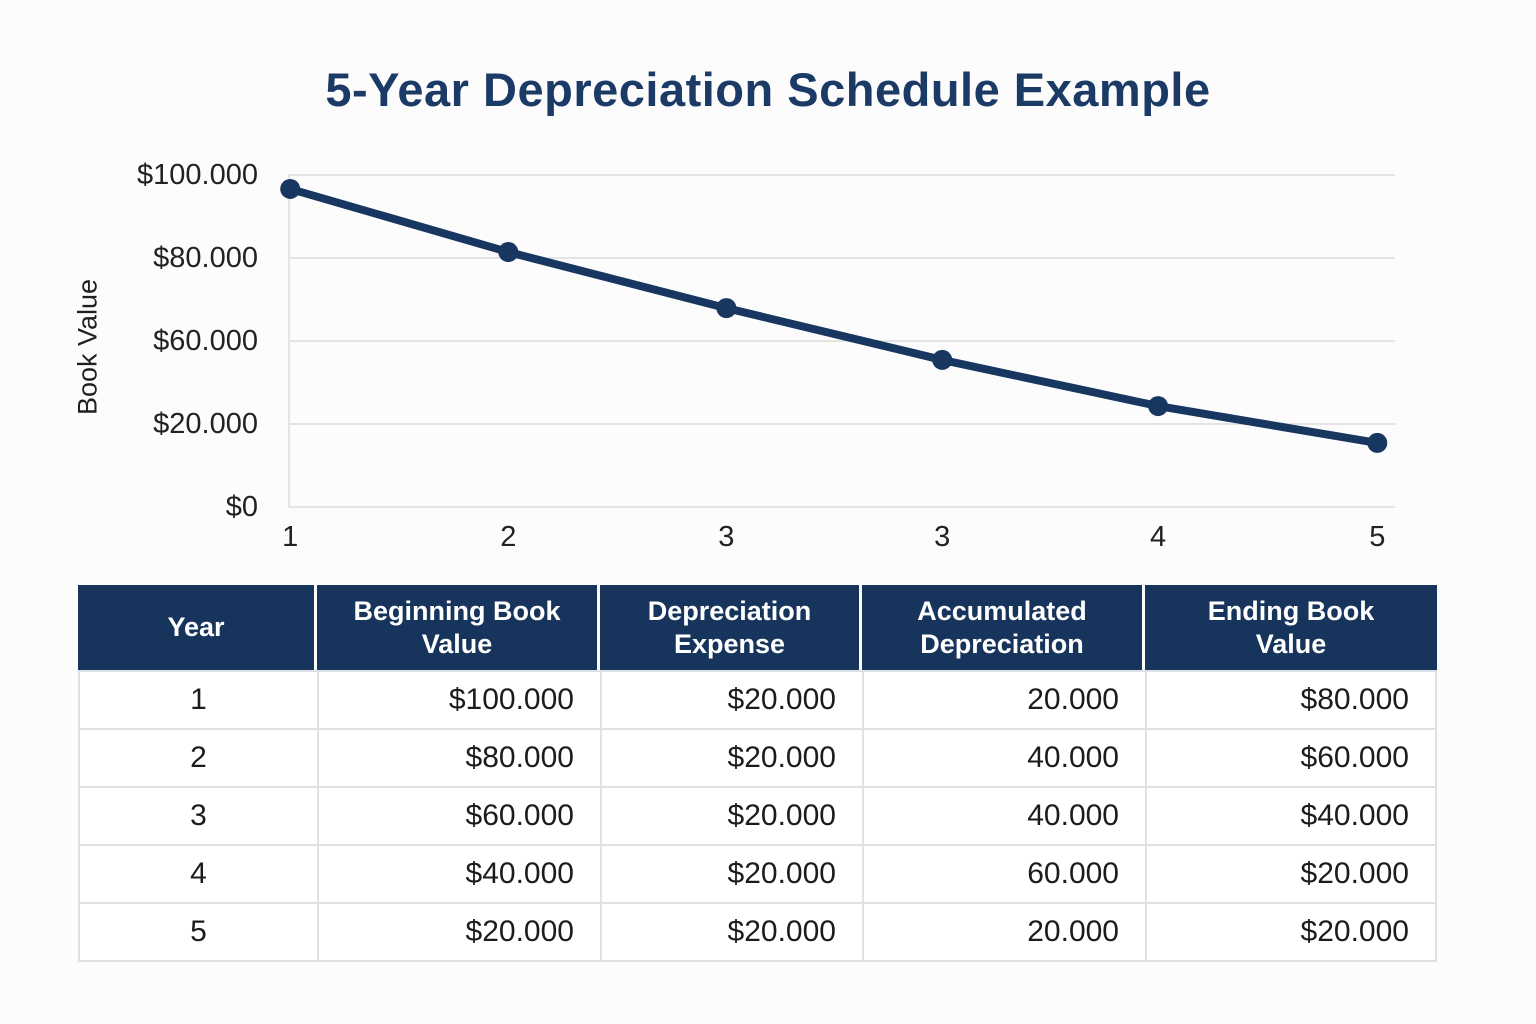 Image resolution: width=1536 pixels, height=1024 pixels. I want to click on table-row: 4 $40.000 $20.000 60.000 $20.000, so click(757, 875).